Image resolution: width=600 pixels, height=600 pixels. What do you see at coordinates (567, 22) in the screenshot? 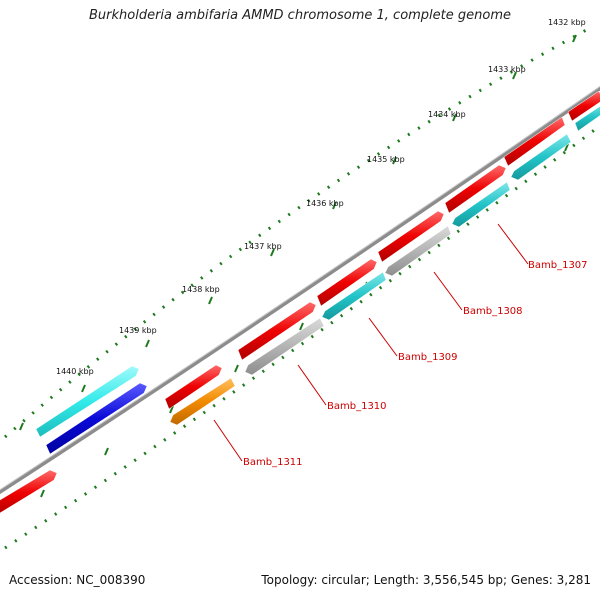
I see `scale-label-1432: 1432 kbp` at bounding box center [567, 22].